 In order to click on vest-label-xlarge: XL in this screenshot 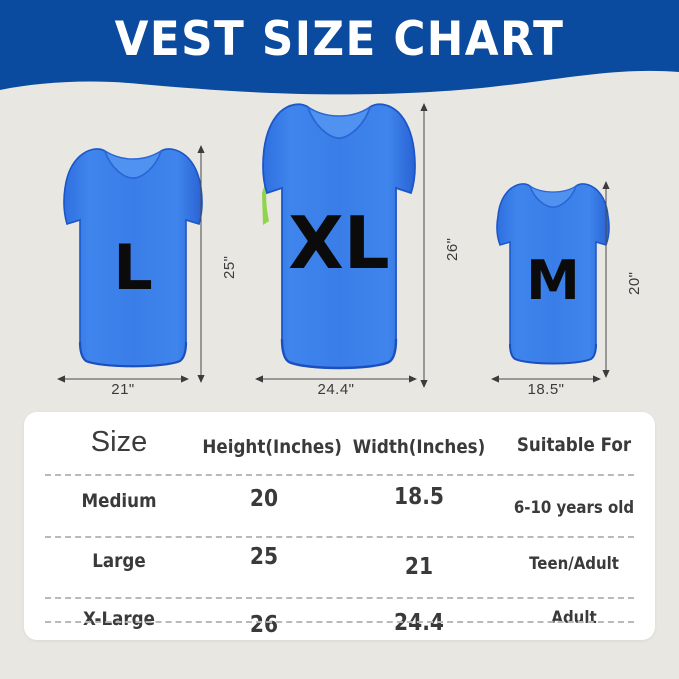, I will do `click(339, 243)`.